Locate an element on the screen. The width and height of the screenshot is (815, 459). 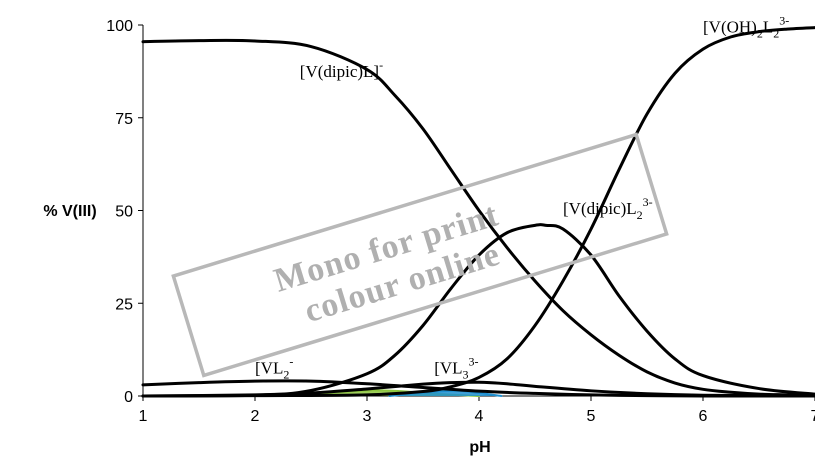
y-tick-label: 50 is located at coordinates (124, 212).